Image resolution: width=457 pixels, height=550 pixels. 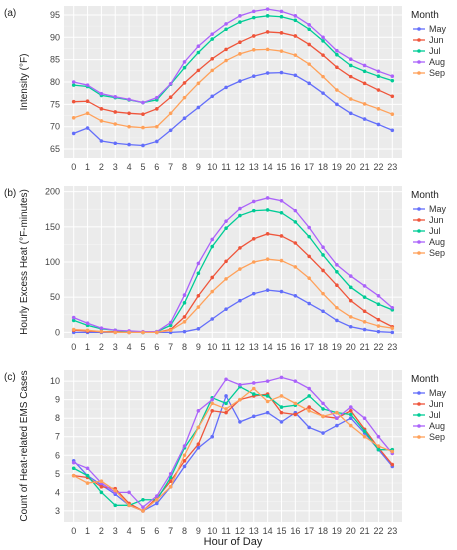 I want to click on x-tick-label: 10, so click(x=212, y=531).